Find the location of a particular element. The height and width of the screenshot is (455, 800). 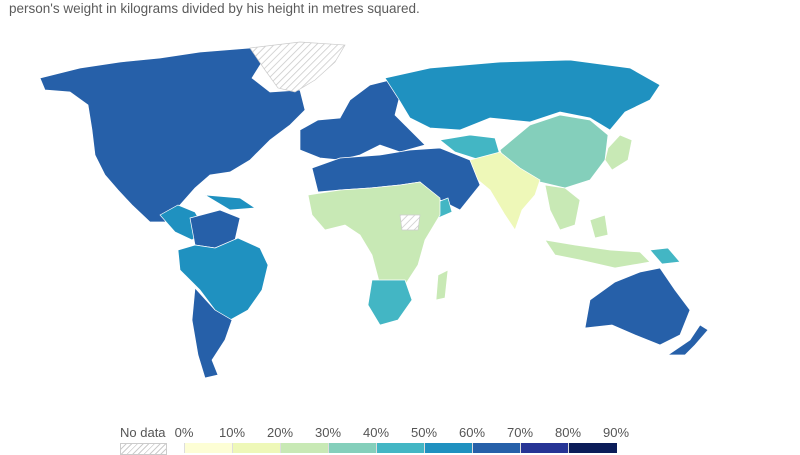

region-madagascar is located at coordinates (442, 285).